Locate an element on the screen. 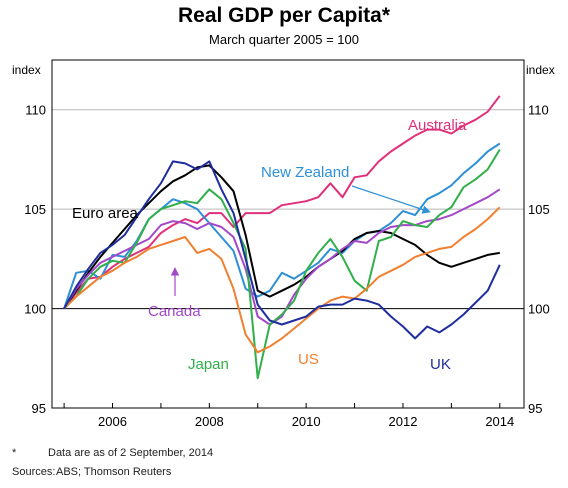  footnote-mark: * is located at coordinates (14, 453).